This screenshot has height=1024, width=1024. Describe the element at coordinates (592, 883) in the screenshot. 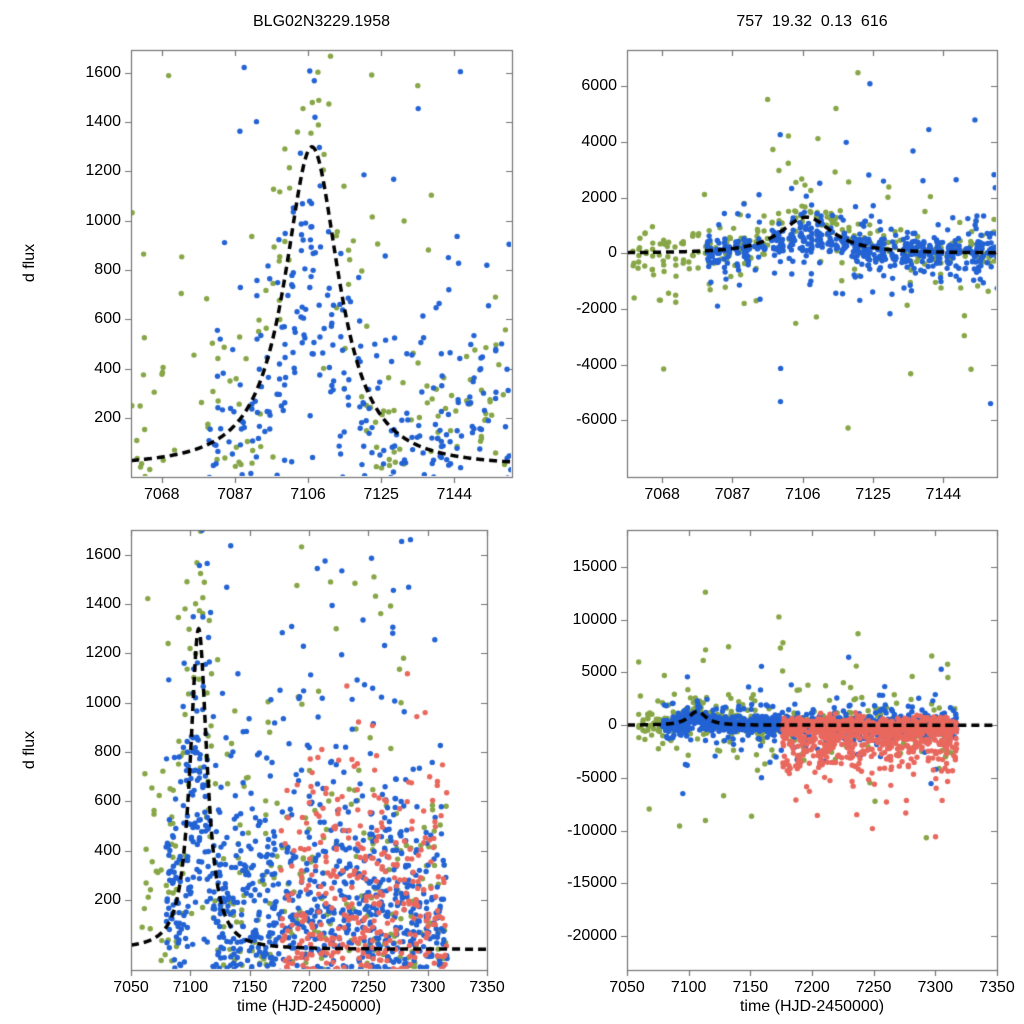

I see `tick-label: -15000` at that location.